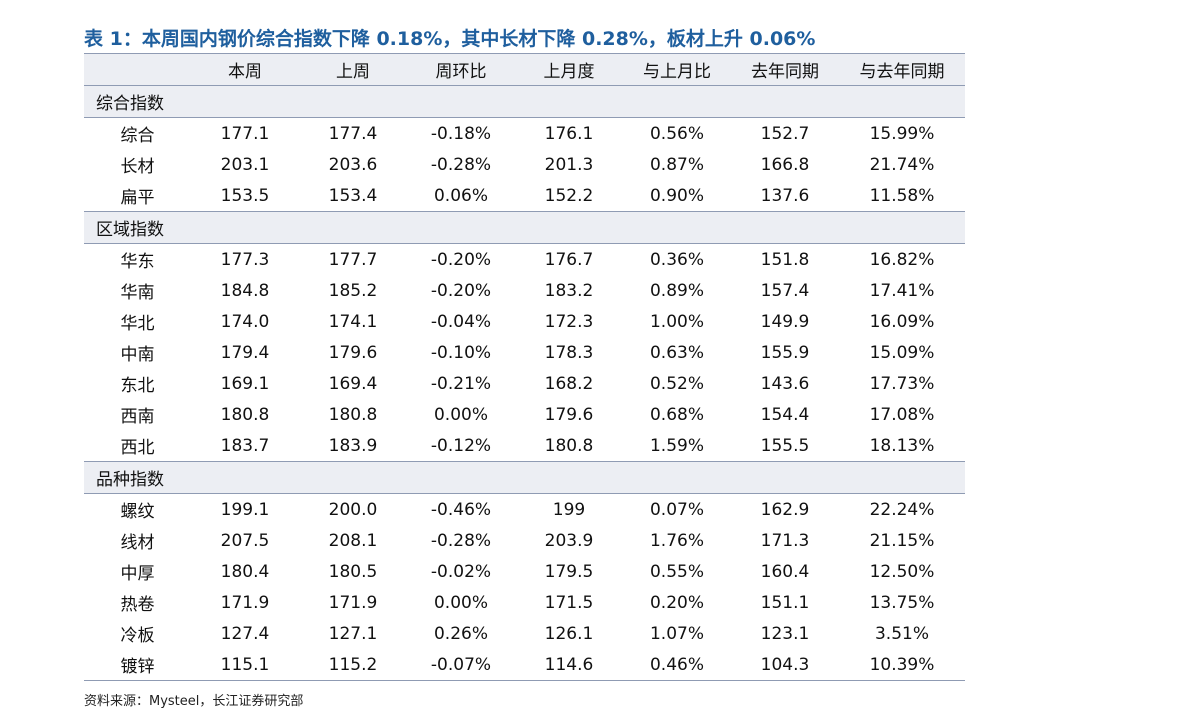  What do you see at coordinates (676, 133) in the screenshot?
I see `cell: 0.56%` at bounding box center [676, 133].